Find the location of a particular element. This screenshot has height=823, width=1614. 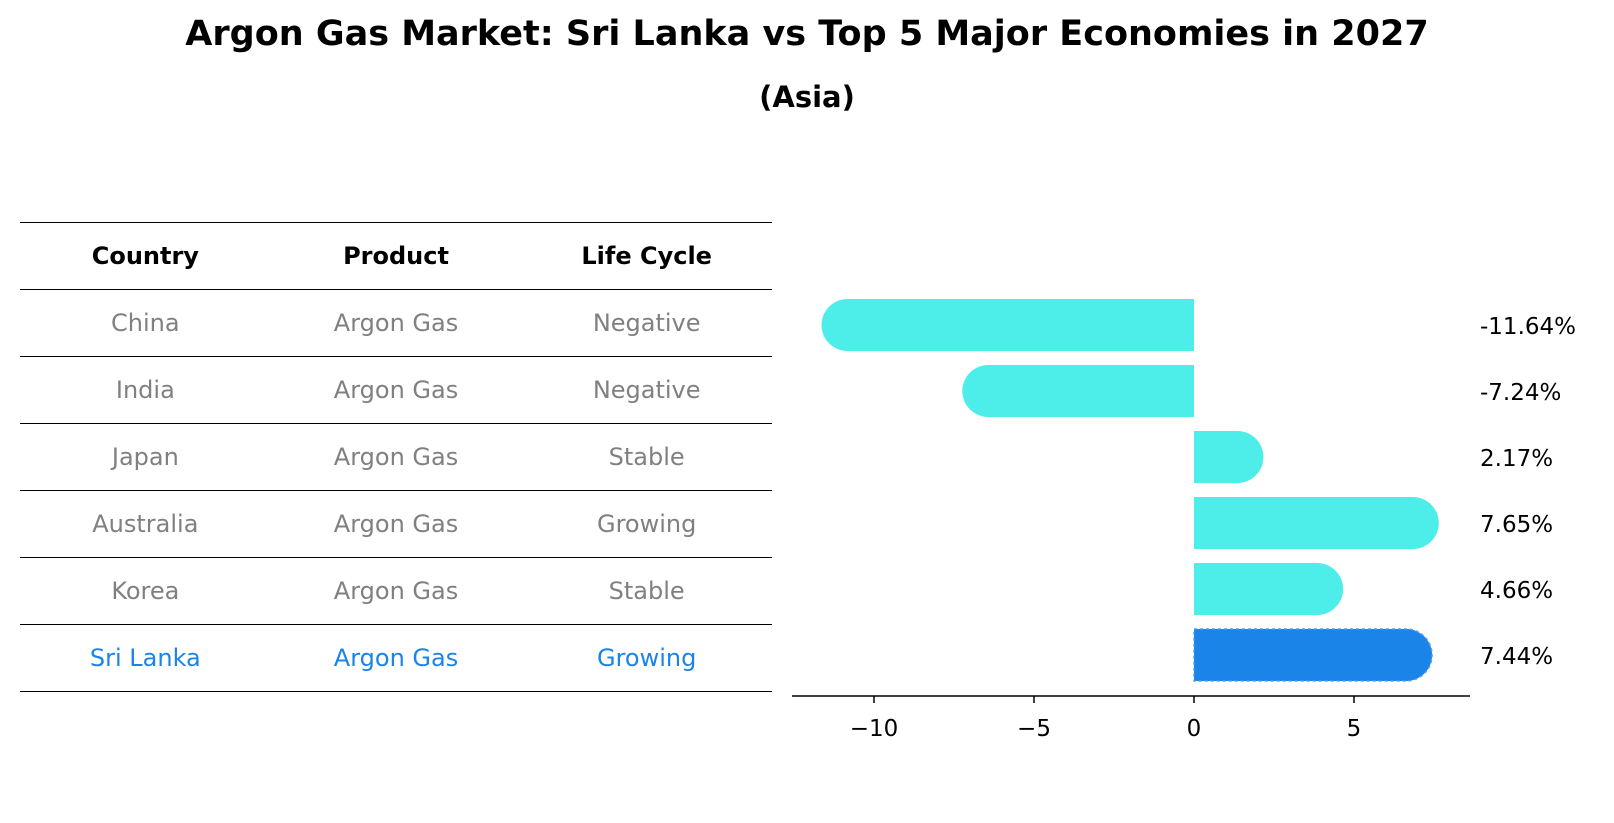

chart-subtitle: (Asia) is located at coordinates (807, 97).